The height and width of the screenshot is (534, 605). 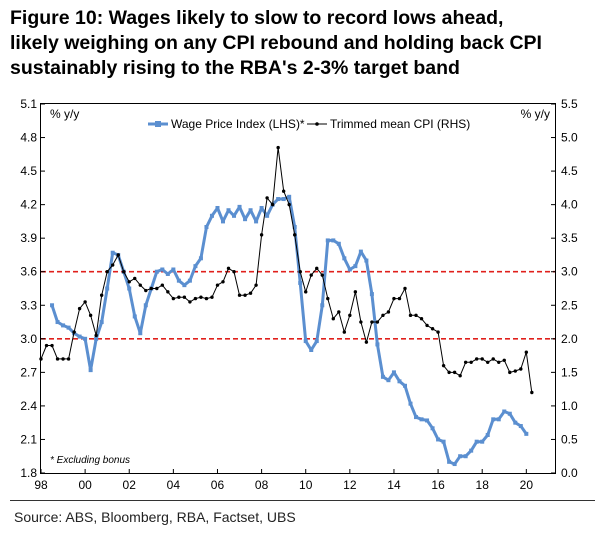 What do you see at coordinates (569, 439) in the screenshot?
I see `right-tick-label: 0.5` at bounding box center [569, 439].